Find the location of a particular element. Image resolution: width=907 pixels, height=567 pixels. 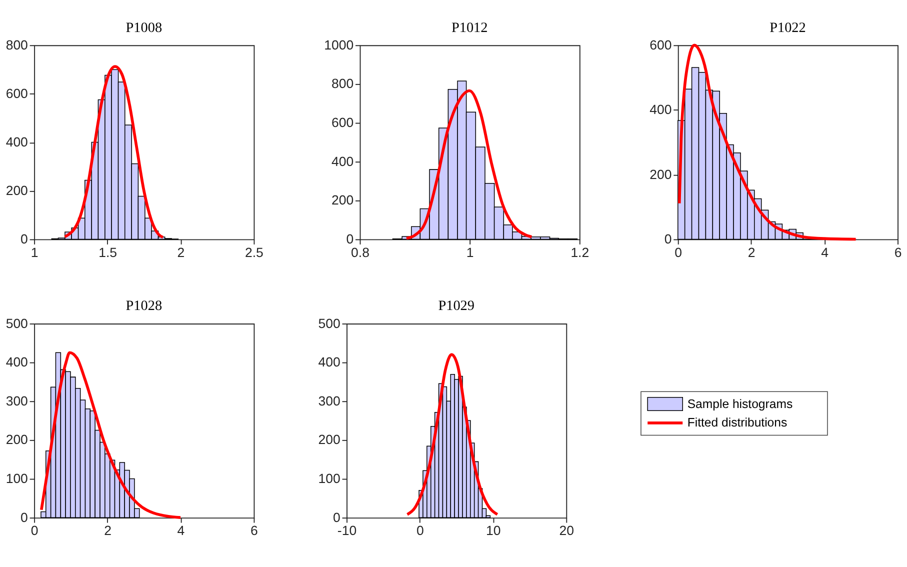

chart-title: P1022 is located at coordinates (788, 28).